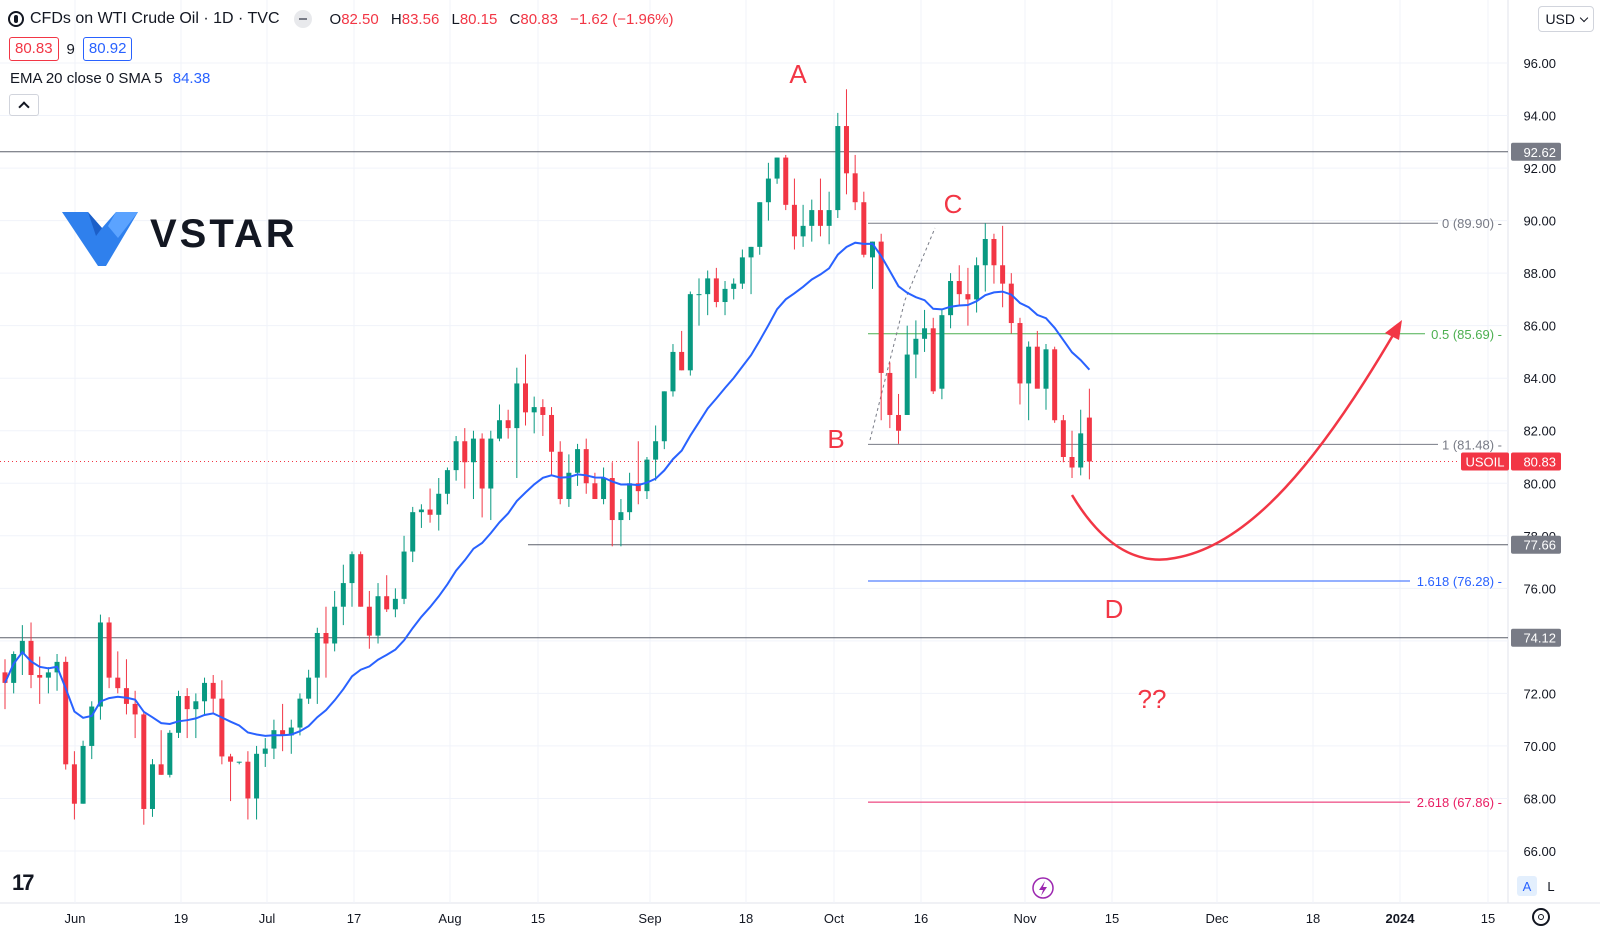 The image size is (1600, 949). I want to click on collapse-legend-button, so click(24, 105).